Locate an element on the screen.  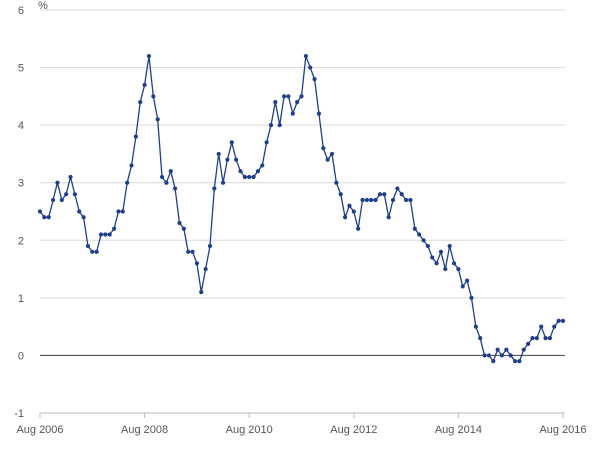
y-tick-label: 6 is located at coordinates (21, 11).